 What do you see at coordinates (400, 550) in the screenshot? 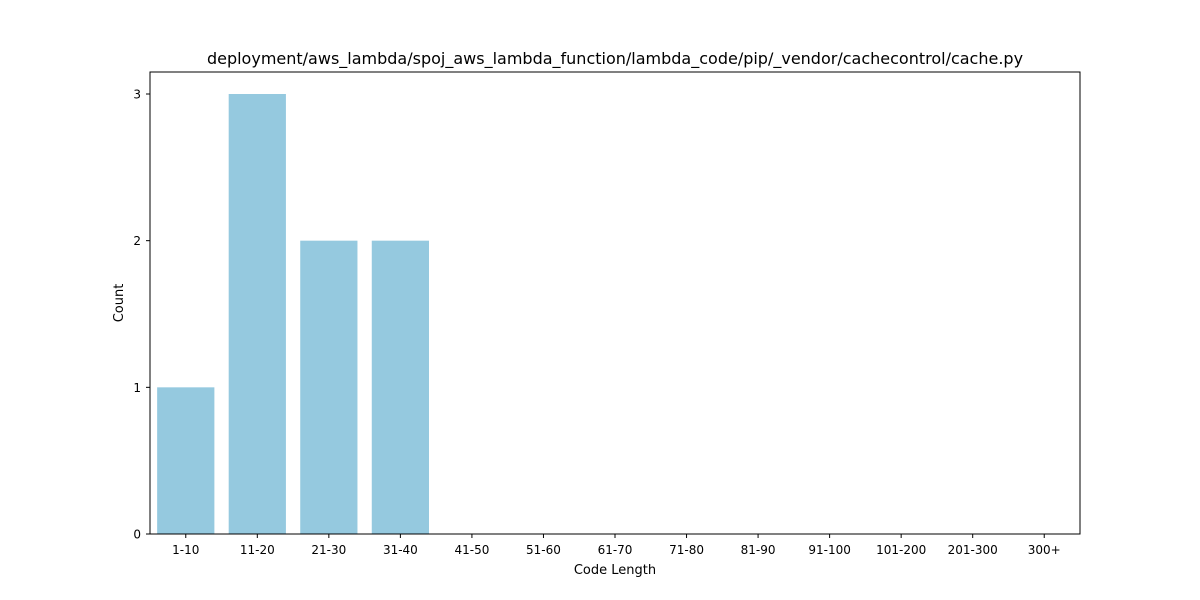
I see `x-tick-label: 31-40` at bounding box center [400, 550].